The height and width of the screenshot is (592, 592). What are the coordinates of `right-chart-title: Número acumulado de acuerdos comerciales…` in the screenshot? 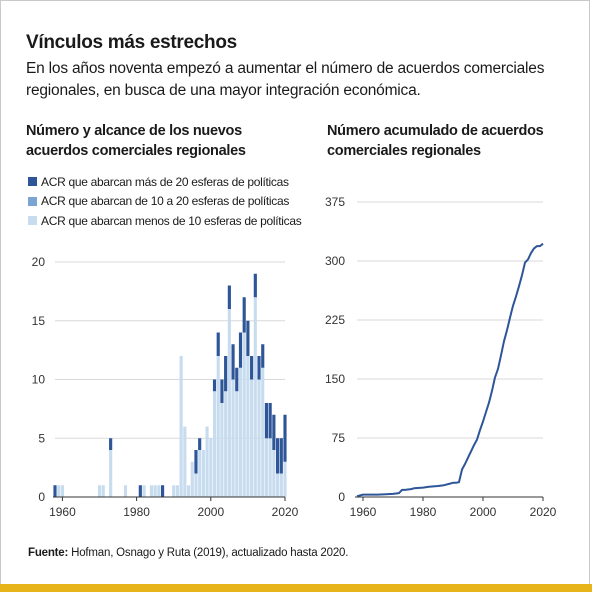 It's located at (435, 141).